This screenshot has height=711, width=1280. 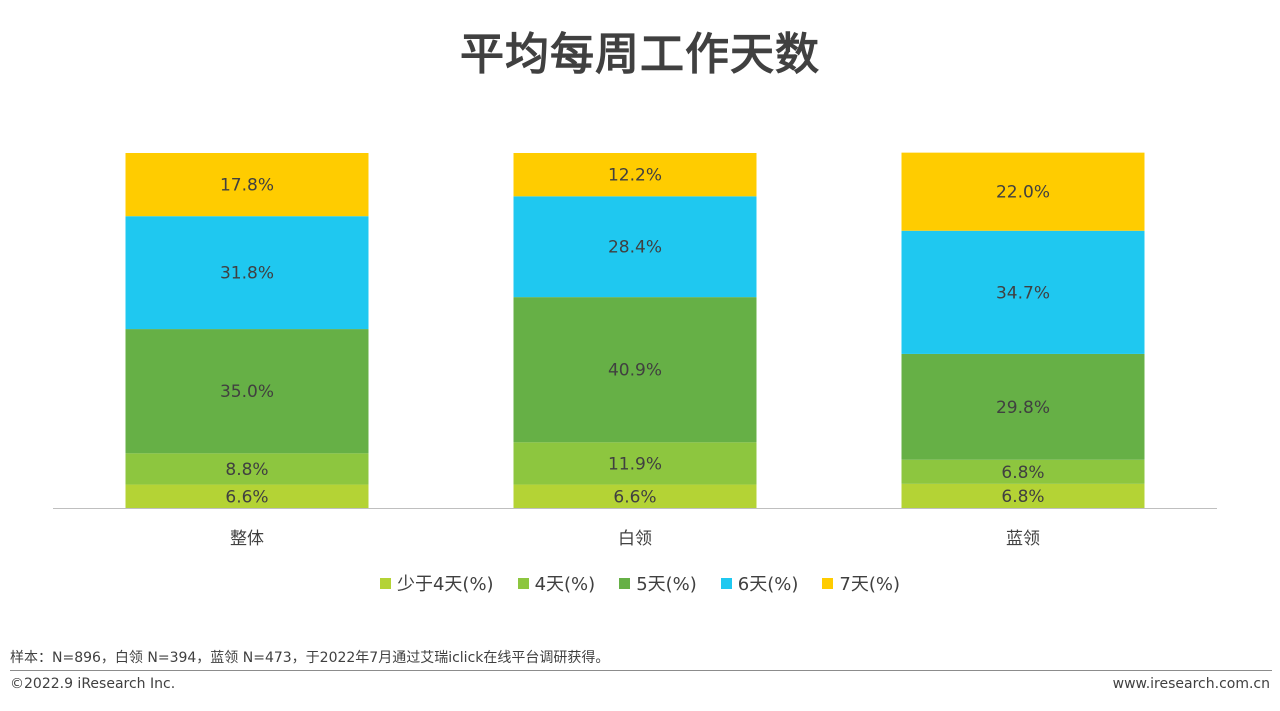 I want to click on data-label-0-3: 31.8%, so click(x=247, y=274).